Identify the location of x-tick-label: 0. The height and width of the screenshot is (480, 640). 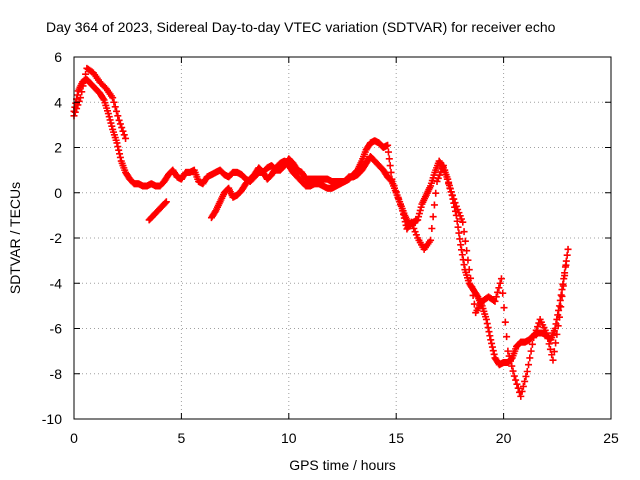
(74, 438).